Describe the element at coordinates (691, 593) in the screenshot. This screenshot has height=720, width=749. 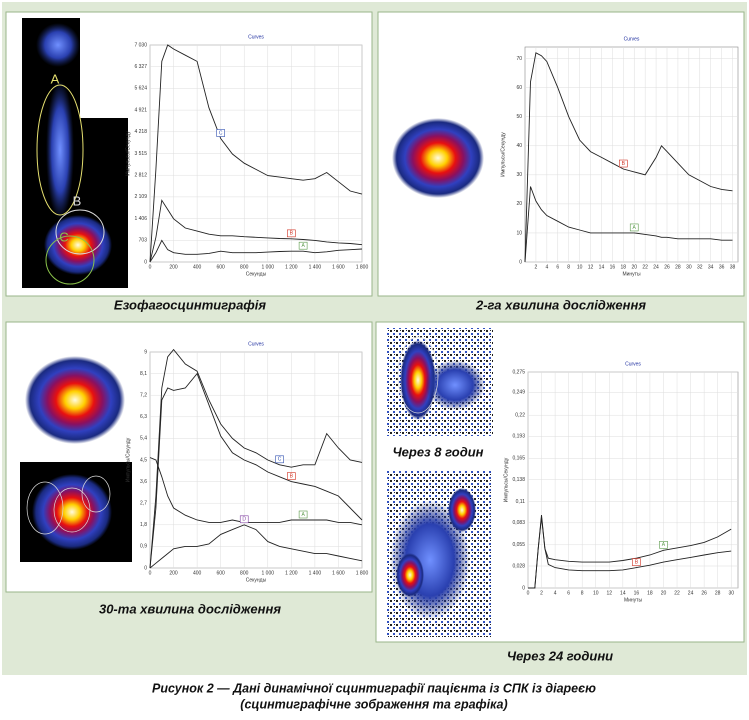
I see `x-tick-label: 24` at that location.